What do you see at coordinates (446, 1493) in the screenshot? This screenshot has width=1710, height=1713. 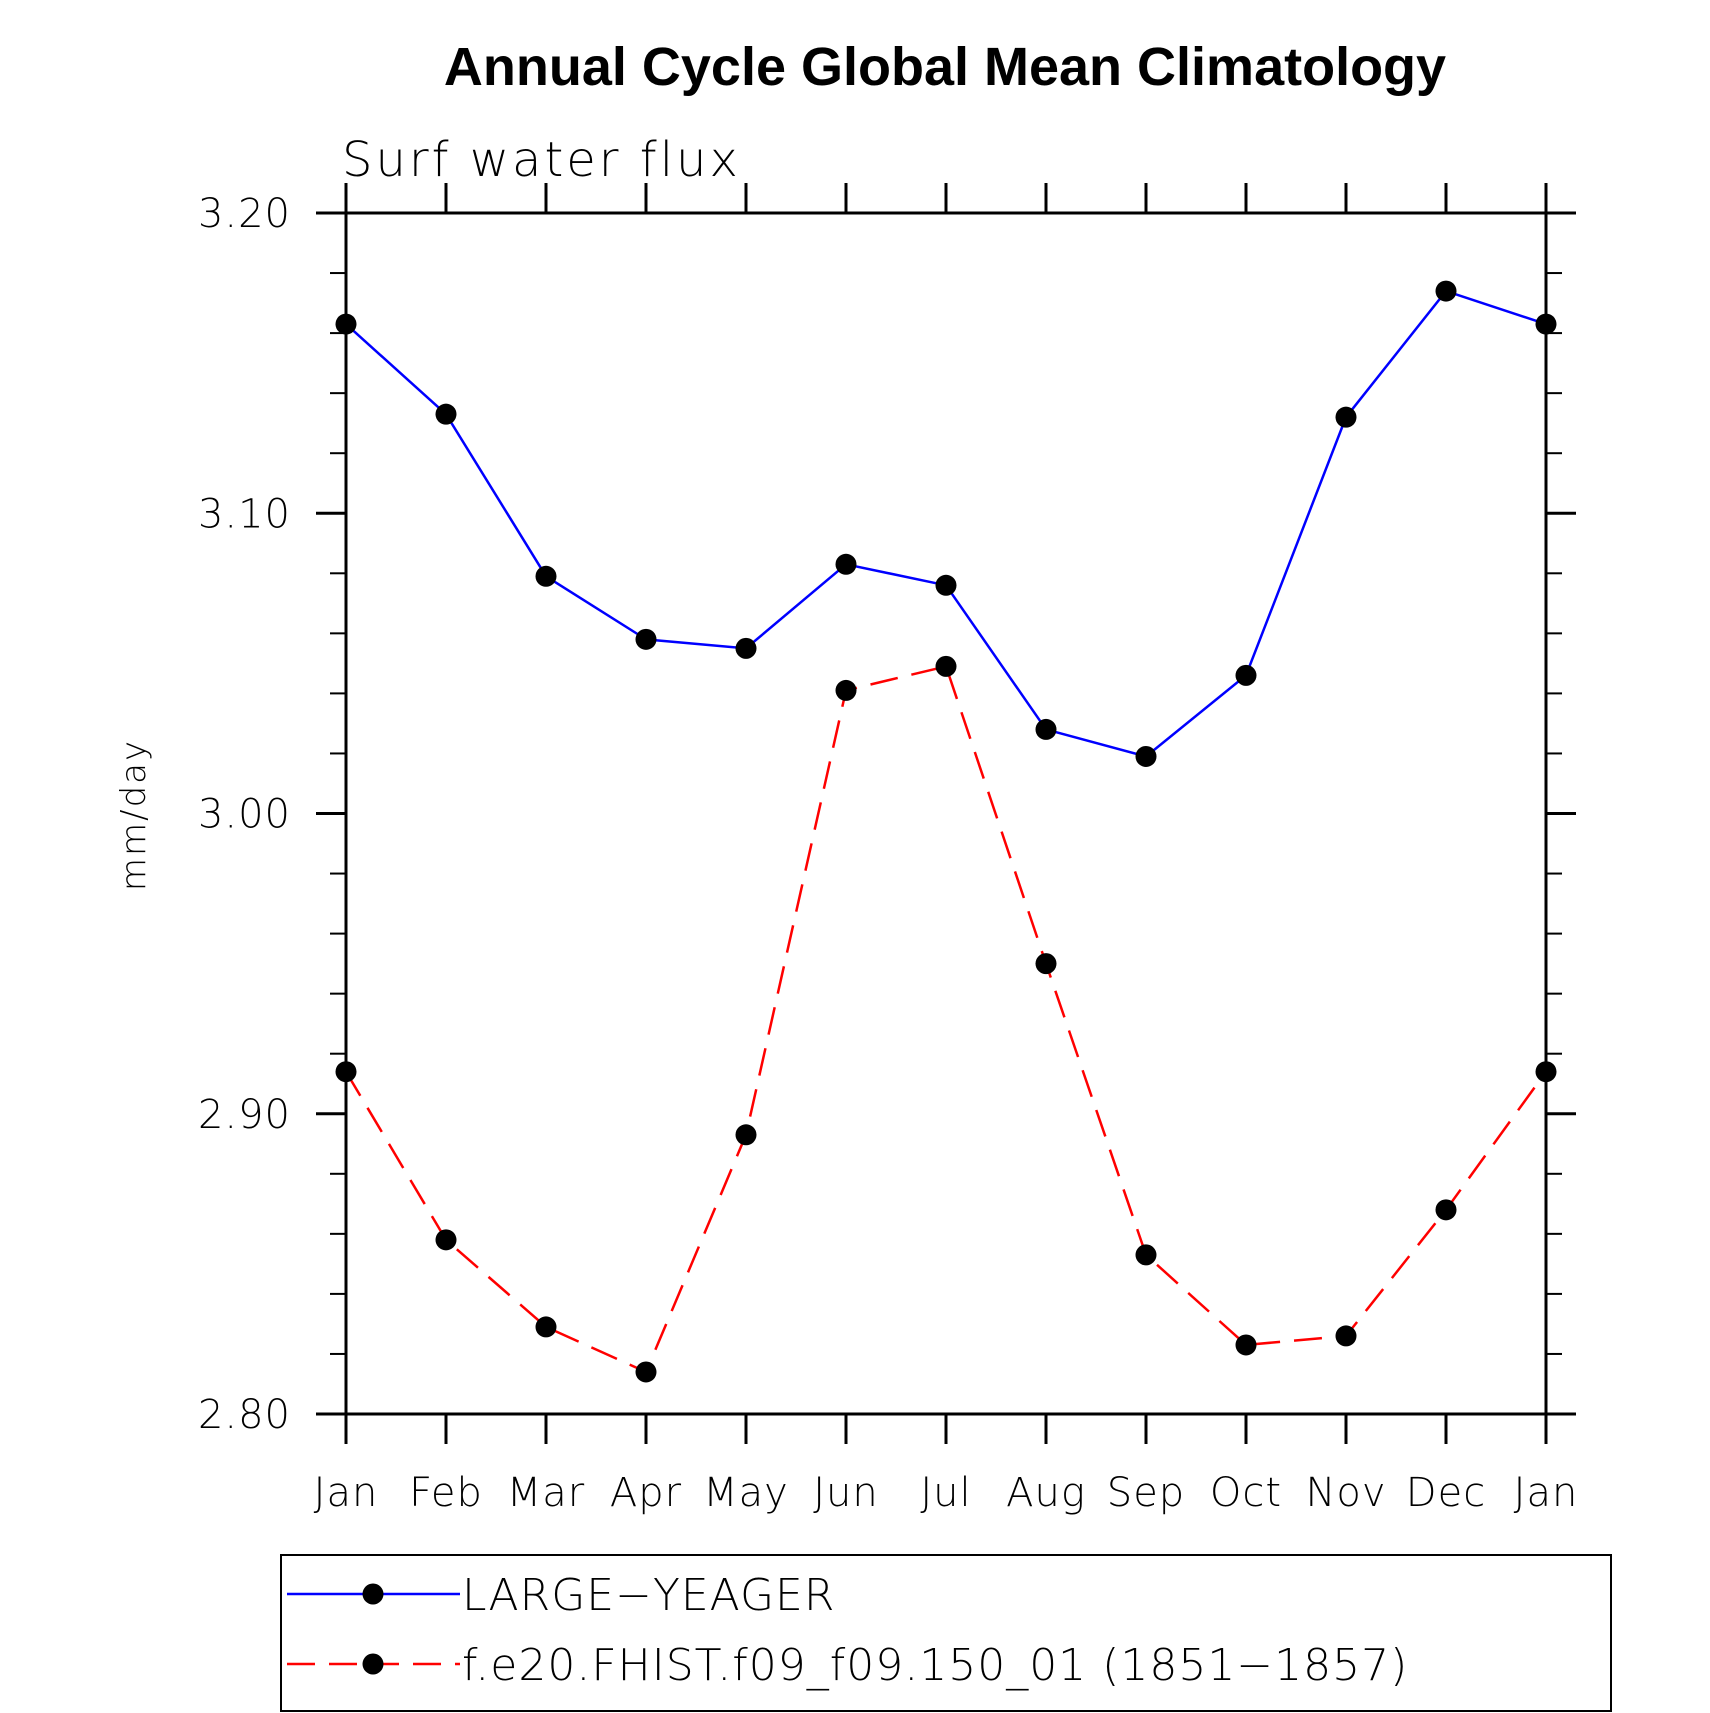 I see `x-tick-label: Feb` at bounding box center [446, 1493].